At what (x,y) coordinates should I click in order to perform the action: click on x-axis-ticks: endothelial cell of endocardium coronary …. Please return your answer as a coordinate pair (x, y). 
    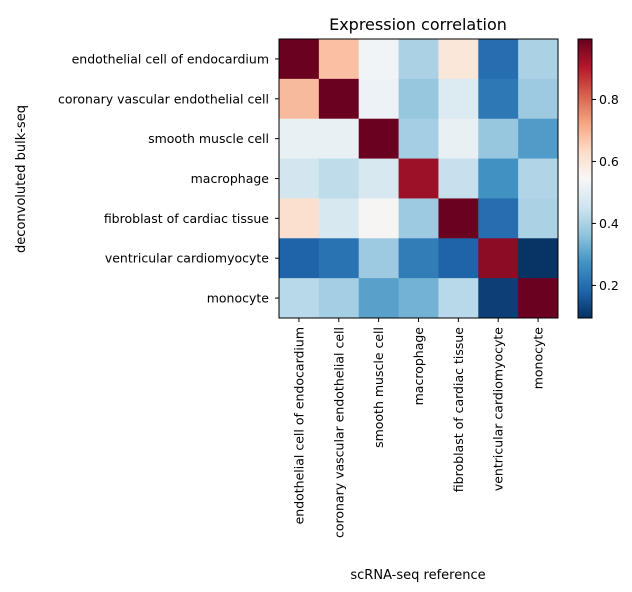
    Looking at the image, I should click on (418, 428).